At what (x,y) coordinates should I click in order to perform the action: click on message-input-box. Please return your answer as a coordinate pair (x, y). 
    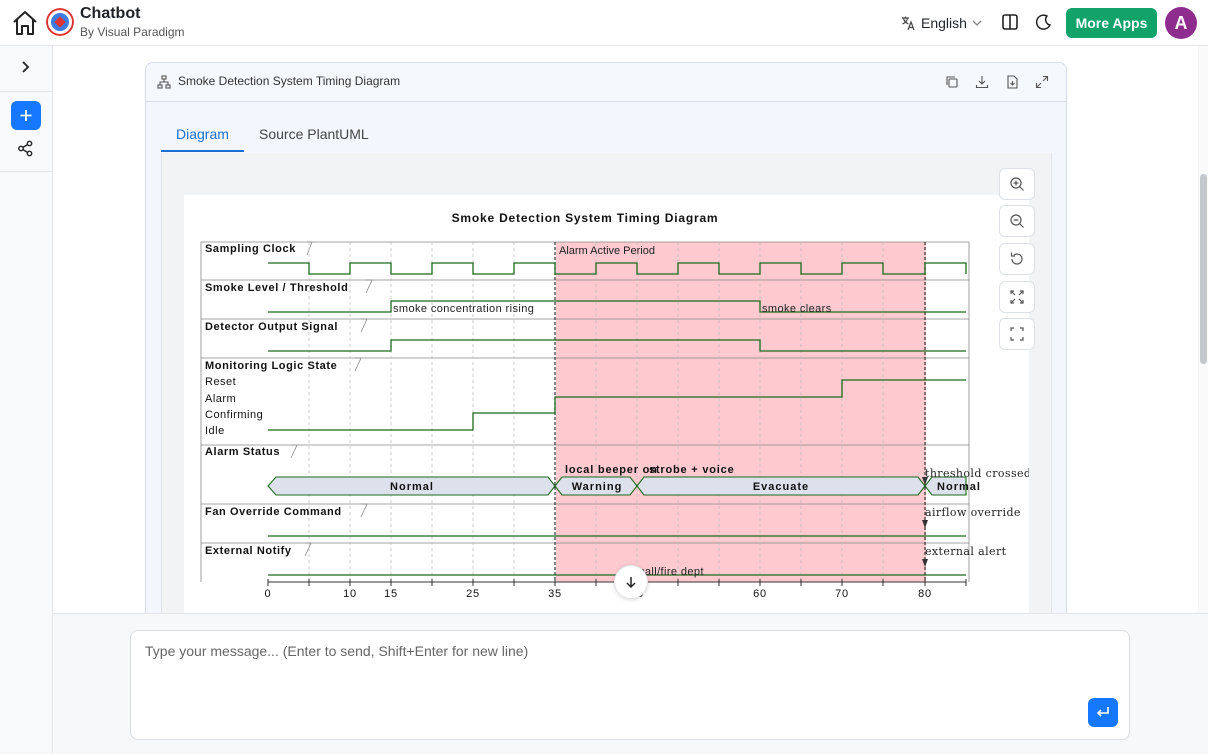
    Looking at the image, I should click on (630, 685).